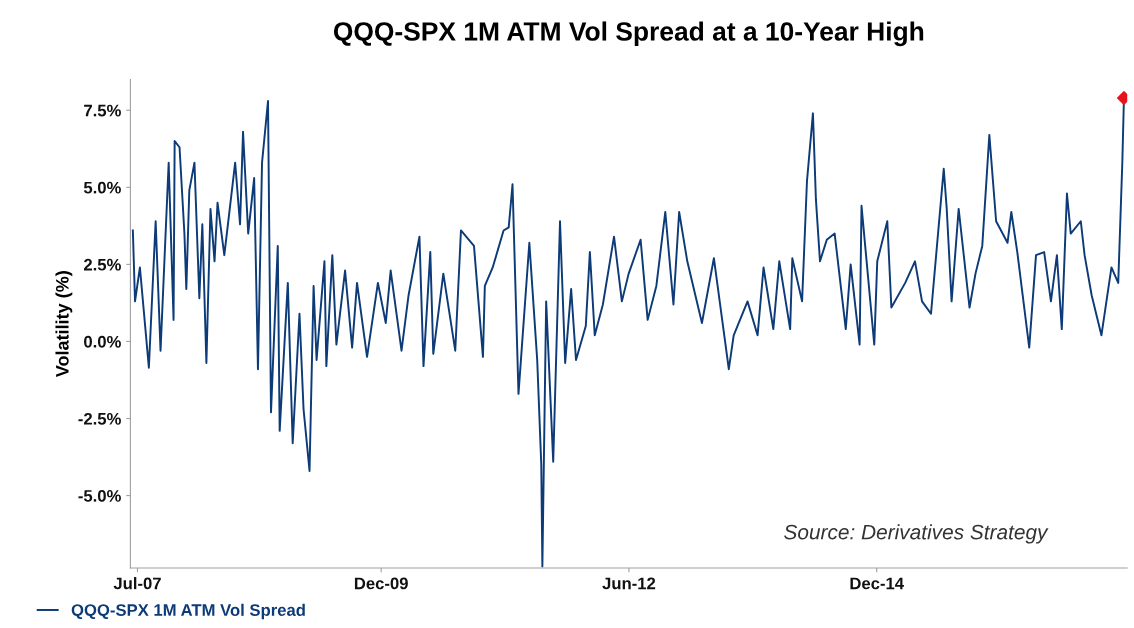  Describe the element at coordinates (628, 34) in the screenshot. I see `chart-title: QQQ-SPX 1M ATM Vol Spread at a 10-Year High` at that location.